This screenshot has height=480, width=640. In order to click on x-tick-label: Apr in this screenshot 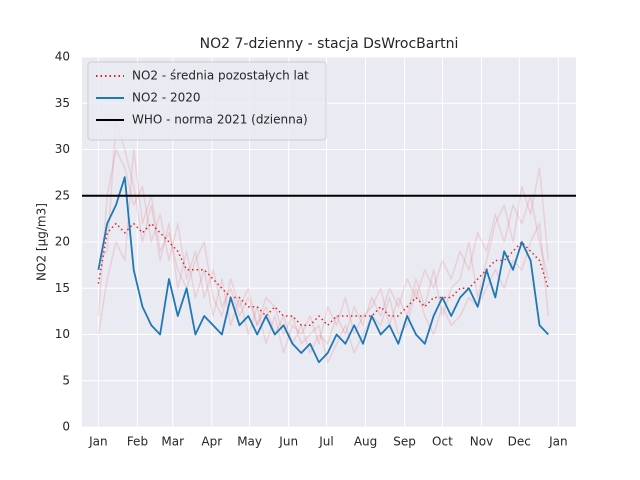, I will do `click(211, 442)`.